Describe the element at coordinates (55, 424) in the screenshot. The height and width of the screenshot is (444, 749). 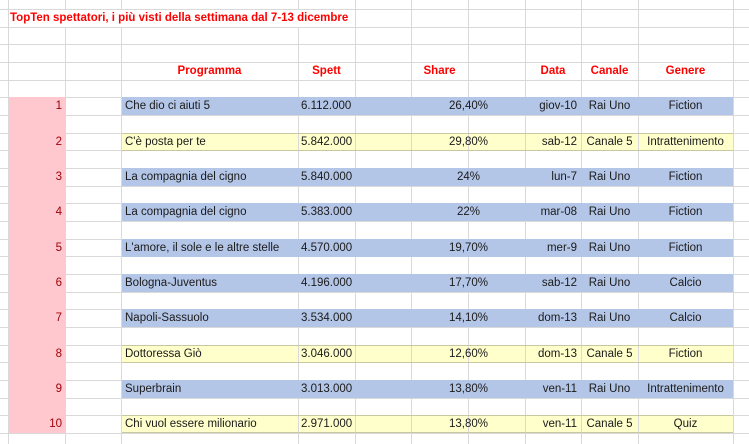
I see `rank-cell: 10` at that location.